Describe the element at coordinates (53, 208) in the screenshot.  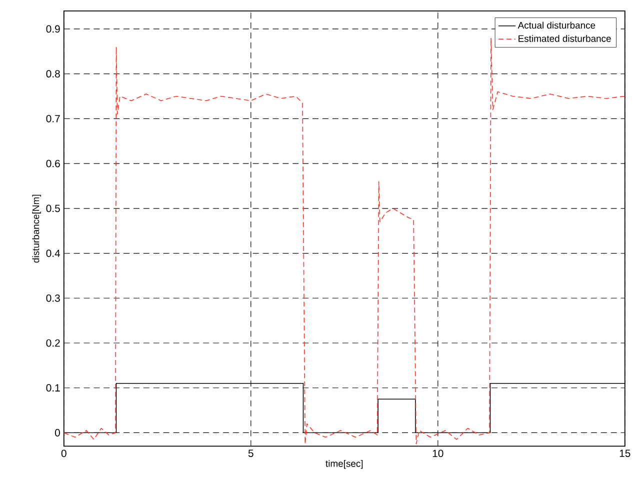
I see `y-tick-label: 0.5` at that location.